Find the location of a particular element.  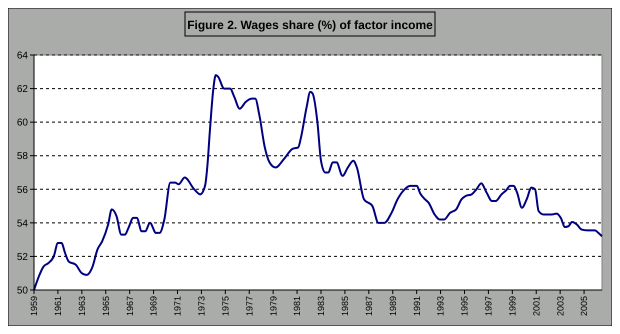

x-tick-label: 1965 is located at coordinates (105, 306).